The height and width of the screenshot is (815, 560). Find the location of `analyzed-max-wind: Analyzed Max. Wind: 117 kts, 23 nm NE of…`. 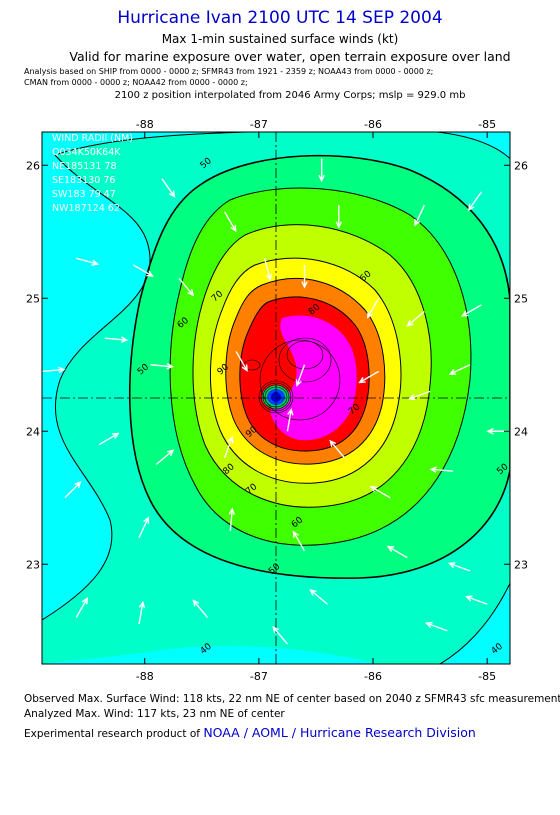

analyzed-max-wind: Analyzed Max. Wind: 117 kts, 23 nm NE of… is located at coordinates (154, 714).